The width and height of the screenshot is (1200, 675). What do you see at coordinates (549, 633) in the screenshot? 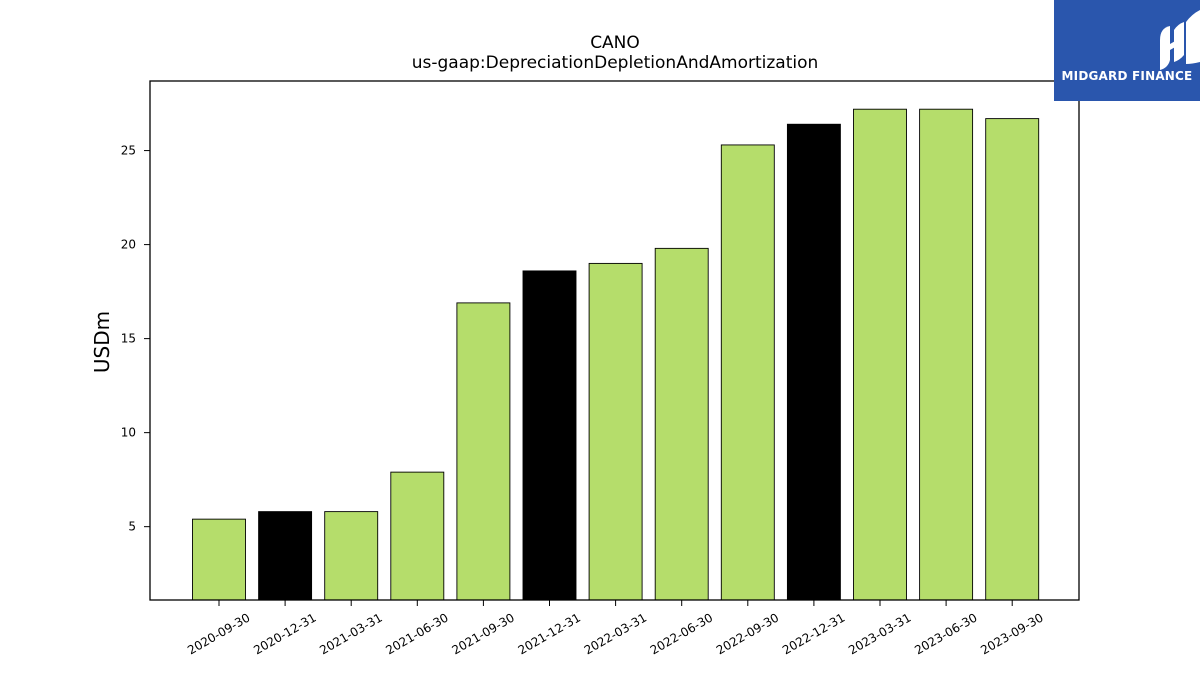
I see `x-tick-label: 2021-12-31` at bounding box center [549, 633].